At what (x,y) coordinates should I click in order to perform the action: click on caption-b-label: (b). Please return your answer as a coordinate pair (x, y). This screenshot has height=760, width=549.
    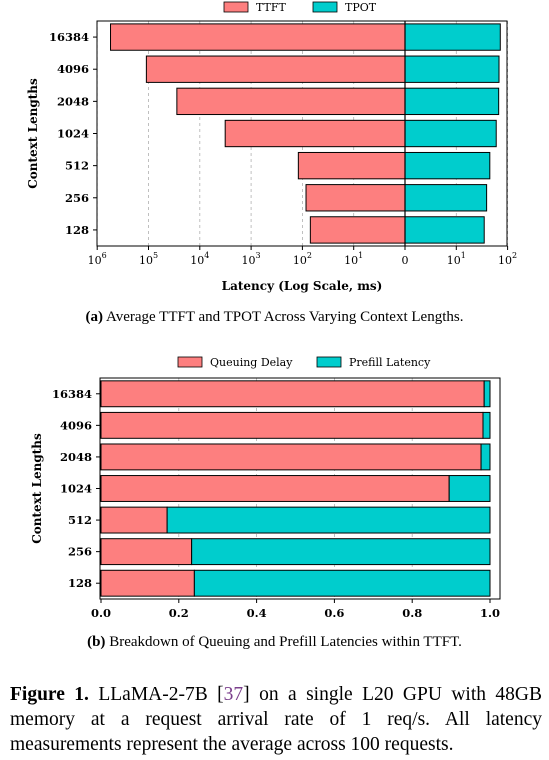
    Looking at the image, I should click on (96, 642).